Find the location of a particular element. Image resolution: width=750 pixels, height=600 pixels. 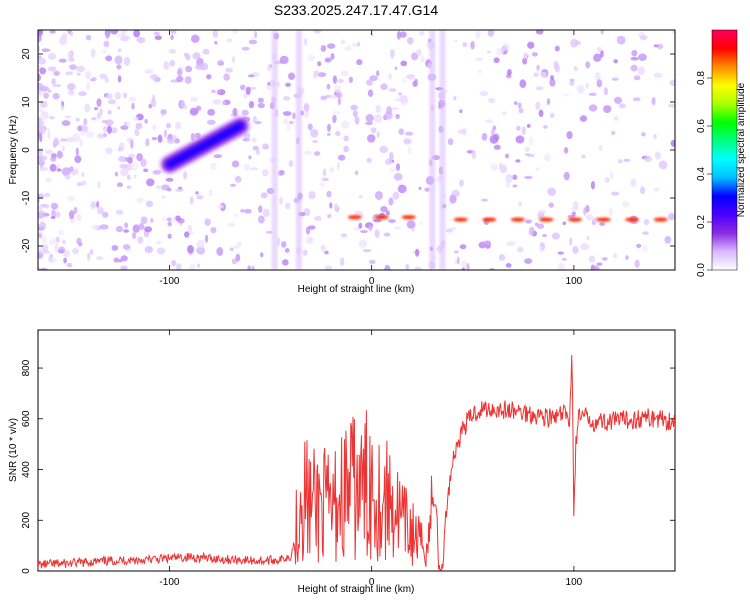

x-tick-label: 0 is located at coordinates (372, 281).